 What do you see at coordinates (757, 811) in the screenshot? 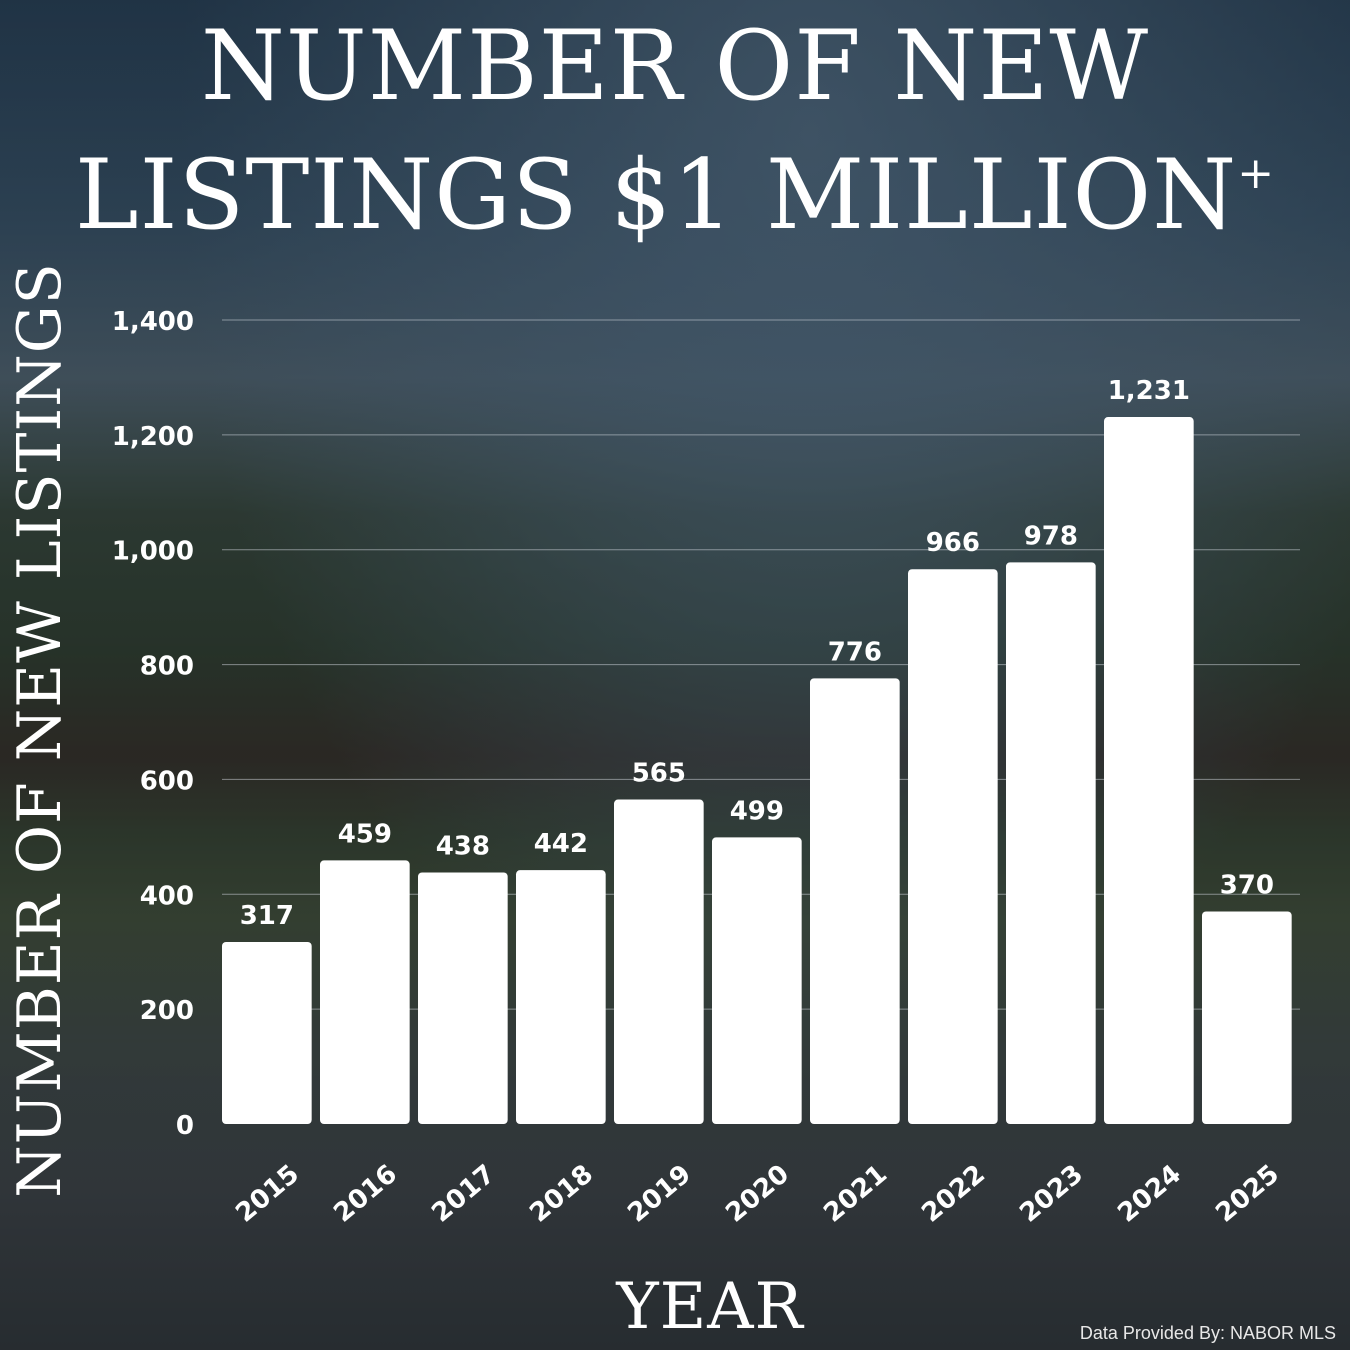
I see `value-label-2020: 499` at bounding box center [757, 811].